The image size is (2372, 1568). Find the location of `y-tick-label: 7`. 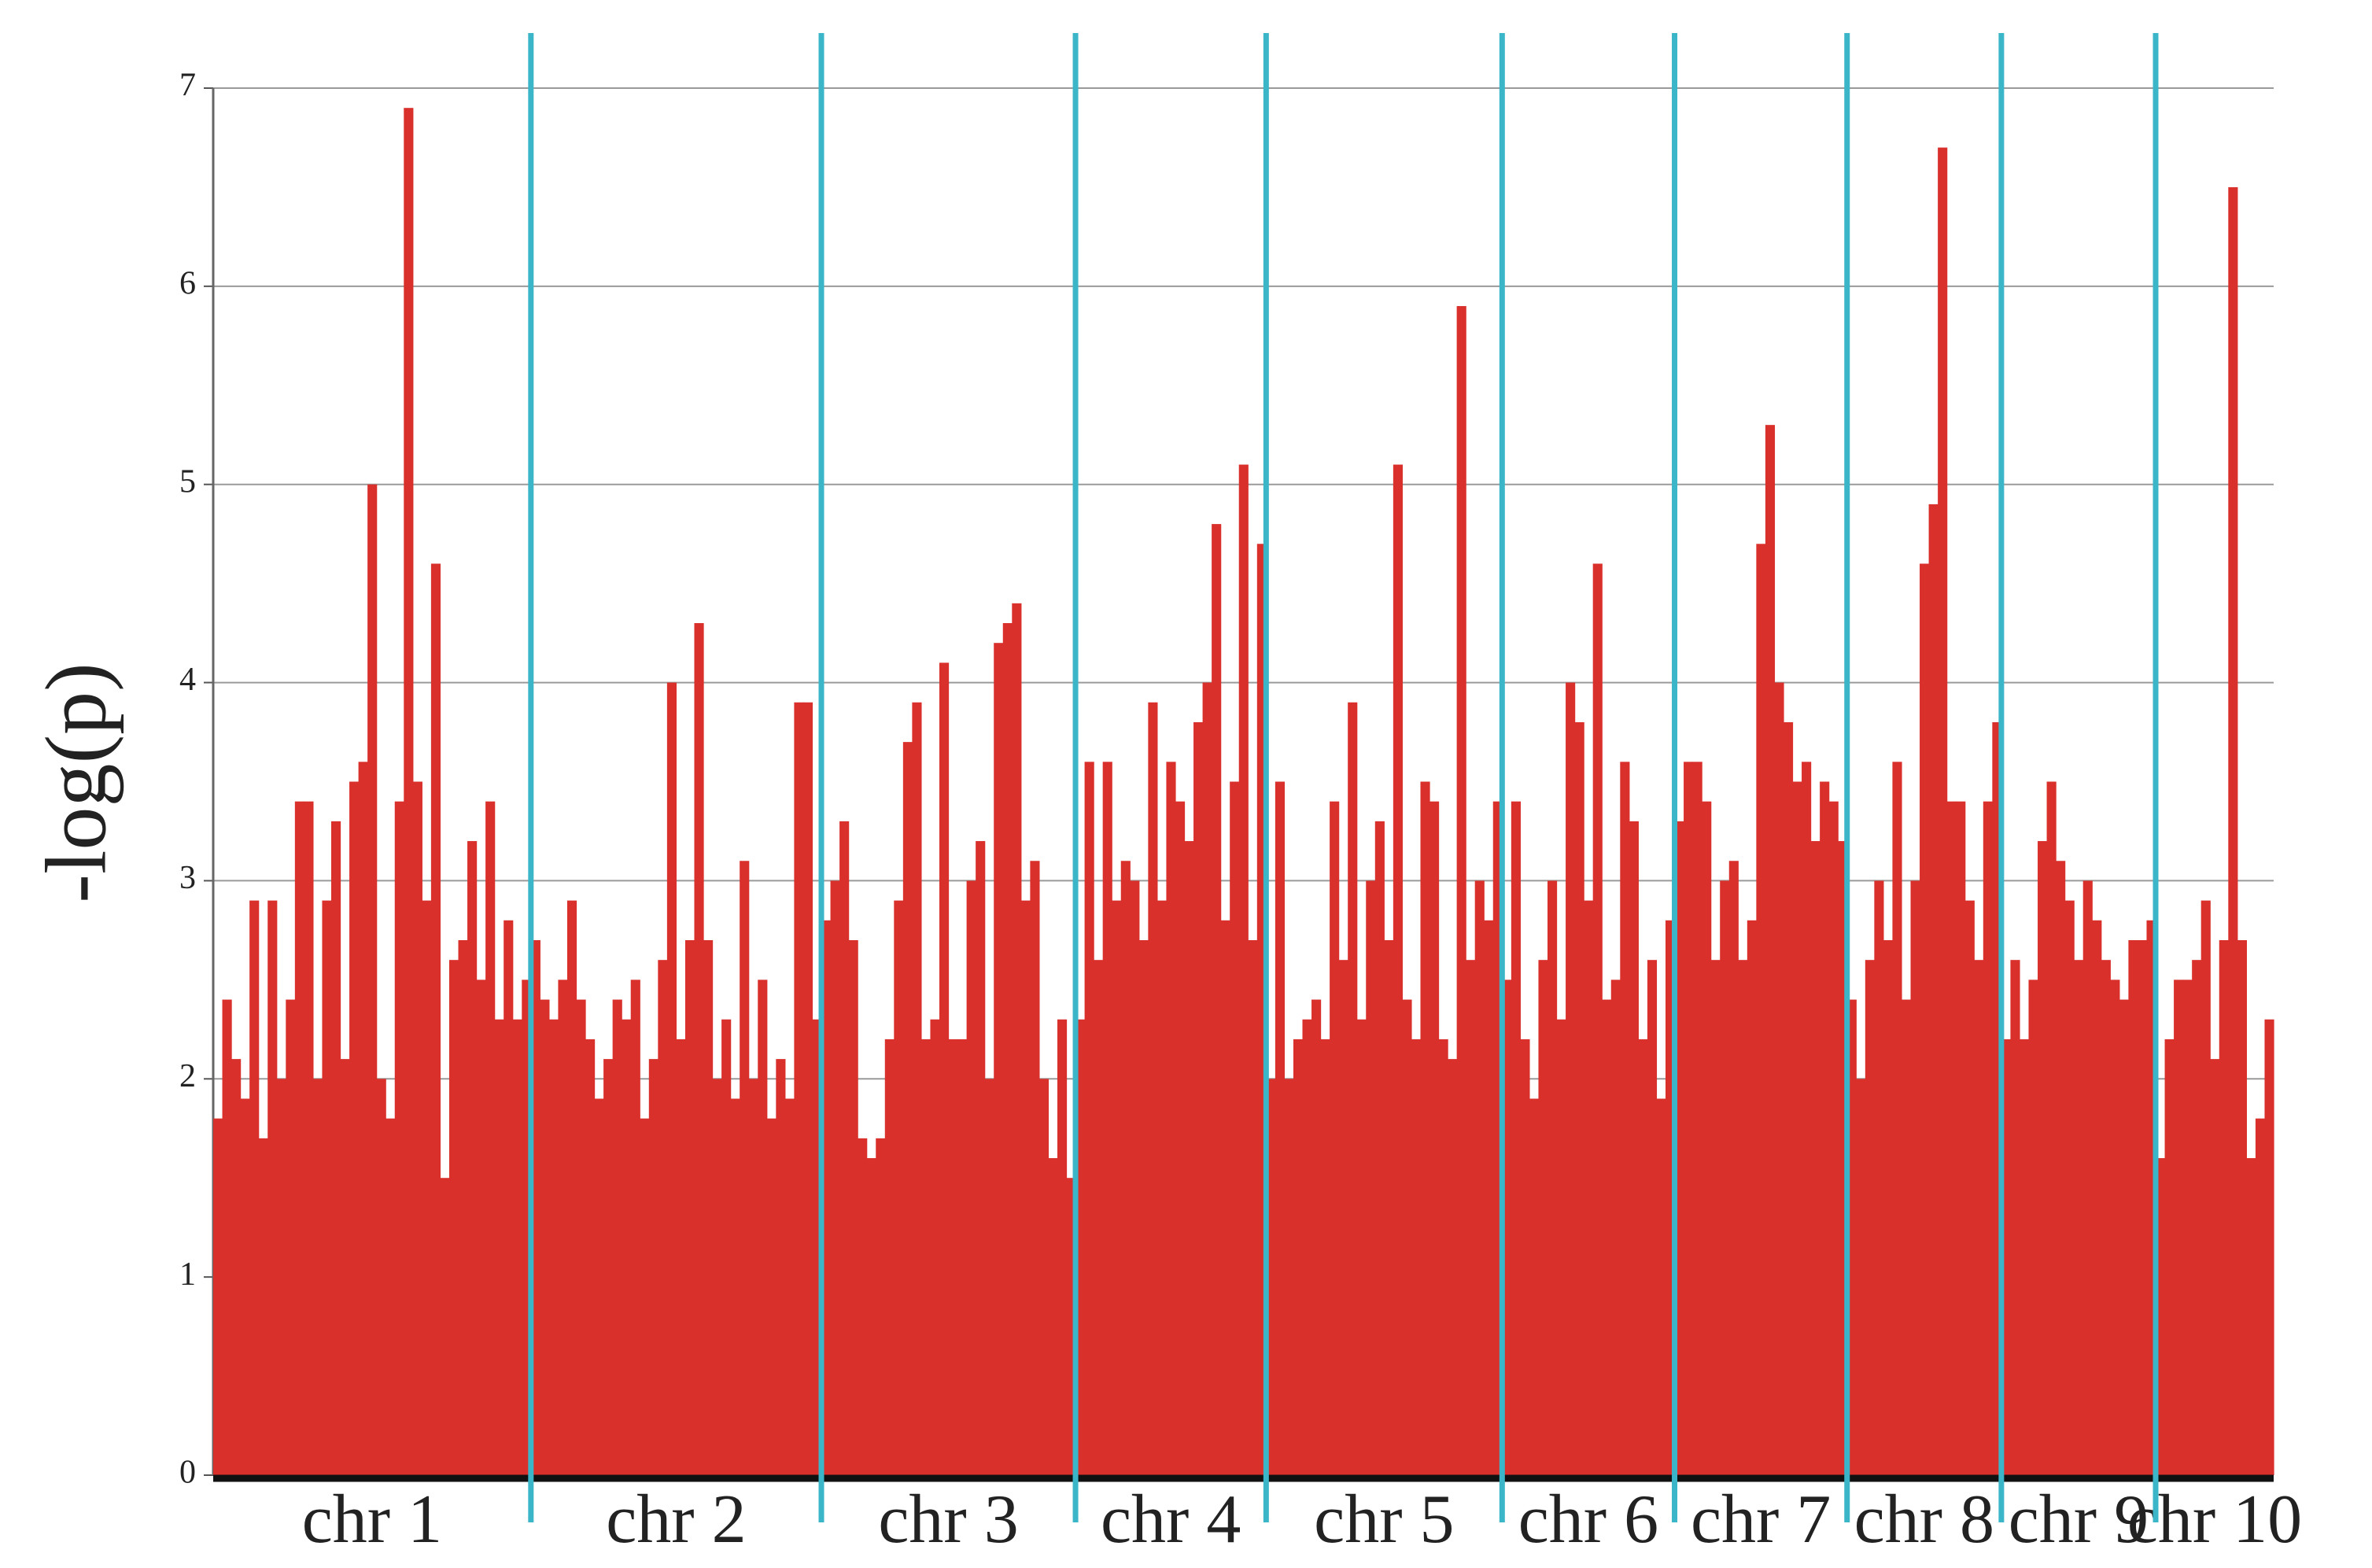

y-tick-label: 7 is located at coordinates (187, 86).